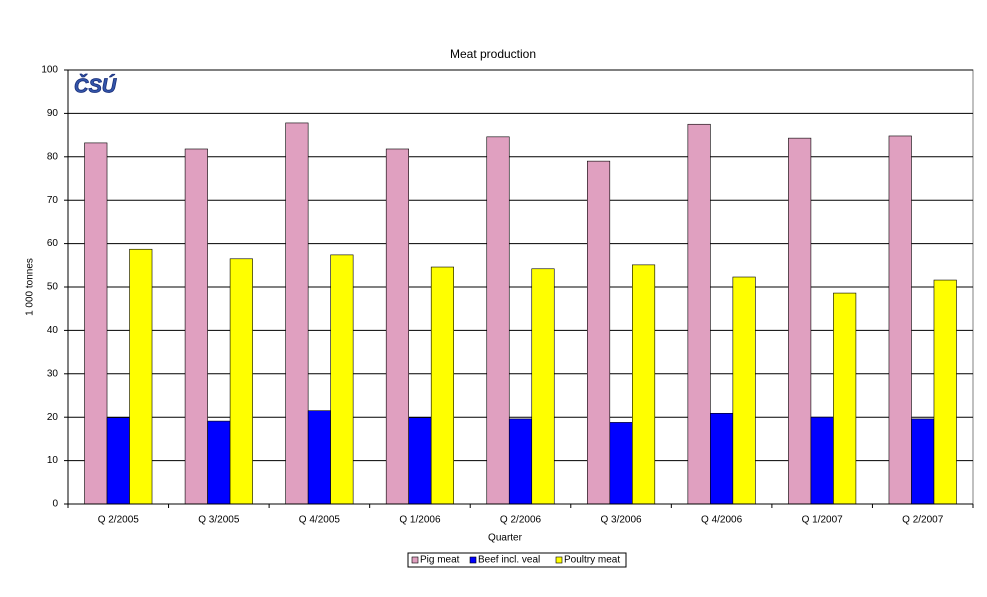 The image size is (987, 597). I want to click on x-tick-label: Q 2/2006, so click(521, 520).